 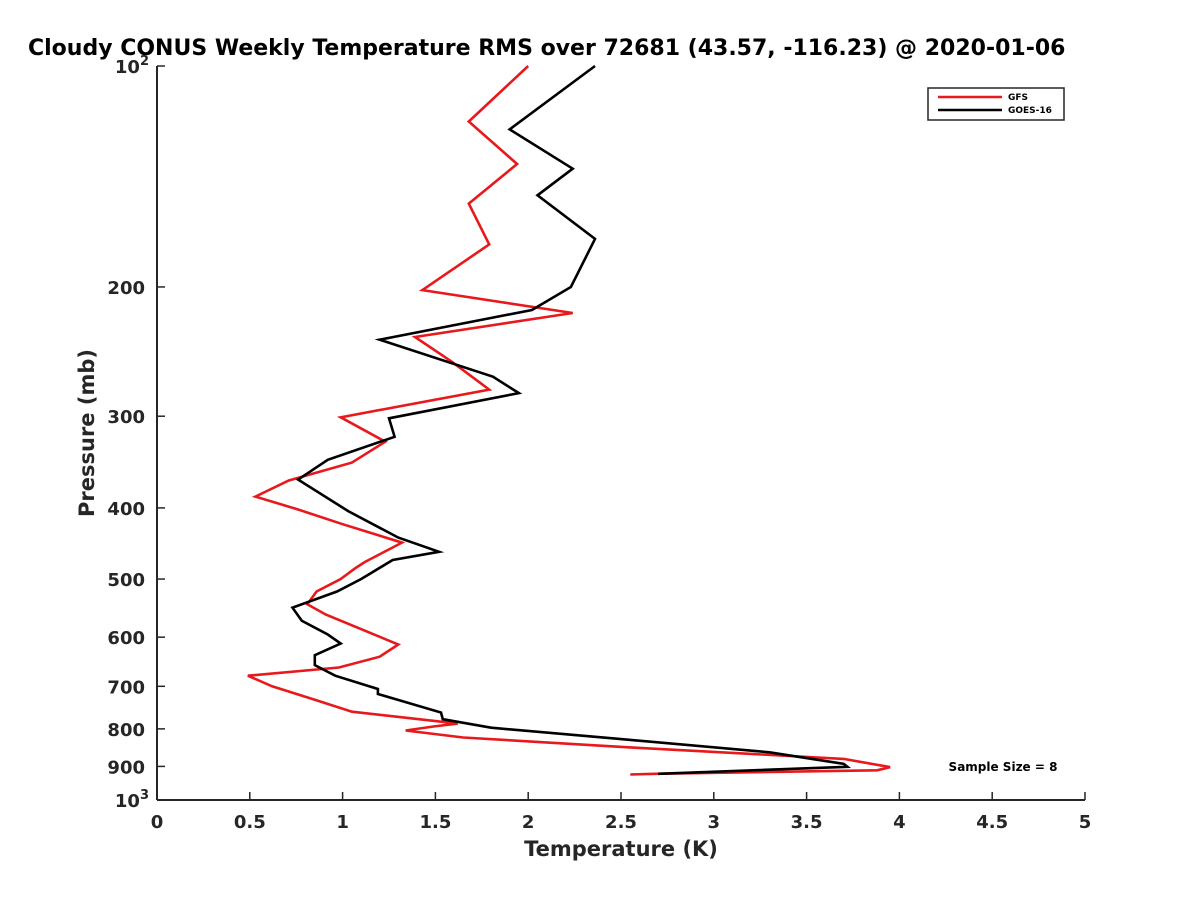 I want to click on y-tick-label: 10², so click(x=132, y=66).